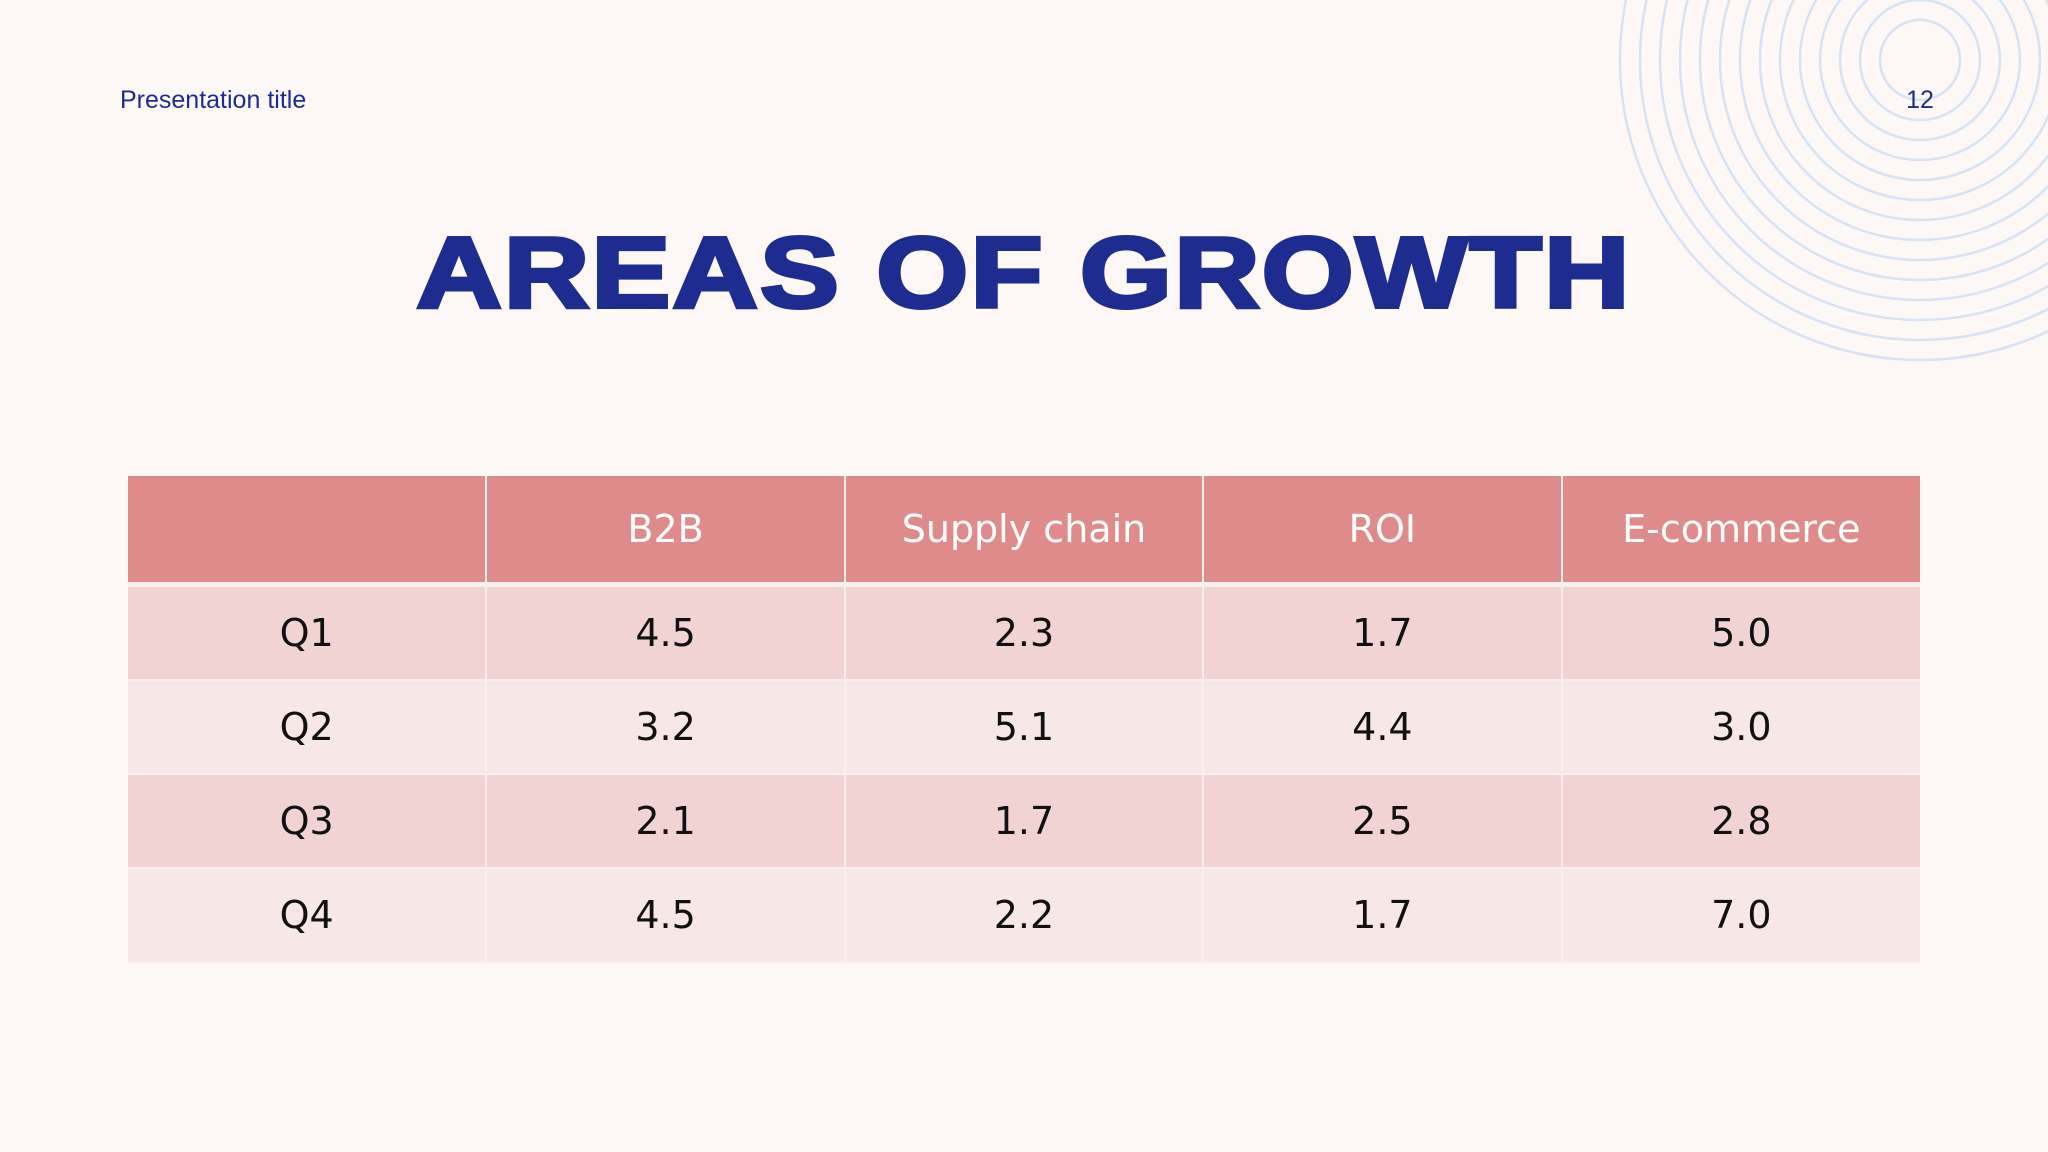 This screenshot has height=1152, width=2048. I want to click on slide-title: AREAS OF GROWTH, so click(1023, 273).